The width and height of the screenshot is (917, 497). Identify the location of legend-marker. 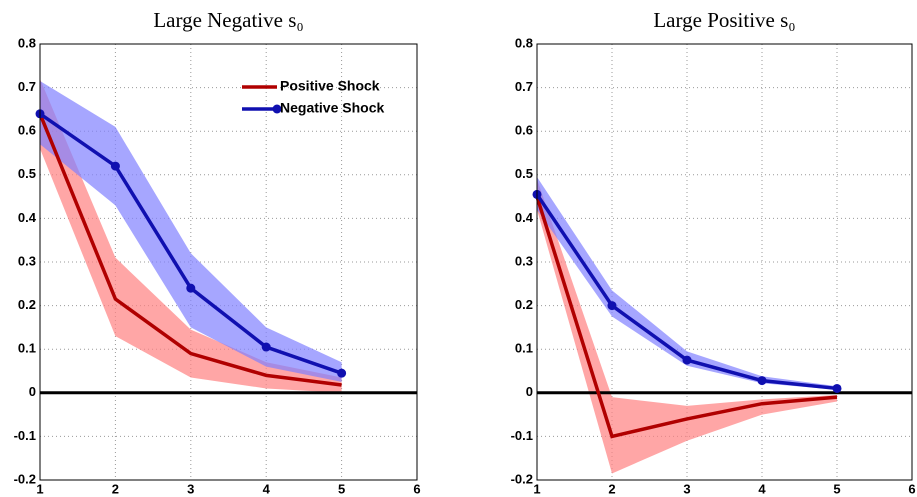
(277, 109).